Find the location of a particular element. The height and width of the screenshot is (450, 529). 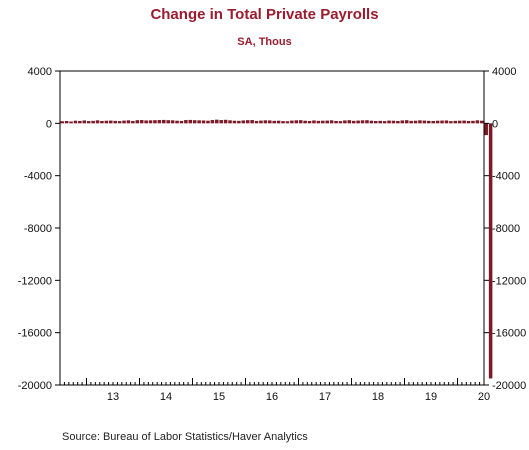

x-tick-label: 13 is located at coordinates (113, 397).